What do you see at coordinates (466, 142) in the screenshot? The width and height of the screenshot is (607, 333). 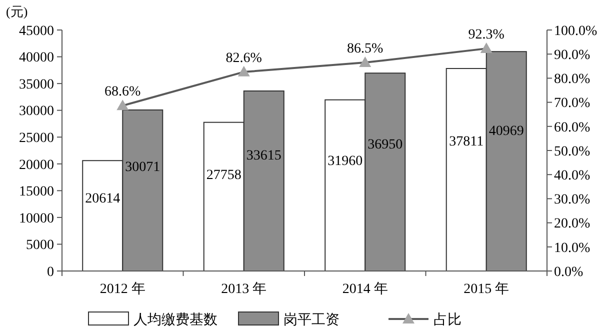 I see `data-label: 37811` at bounding box center [466, 142].